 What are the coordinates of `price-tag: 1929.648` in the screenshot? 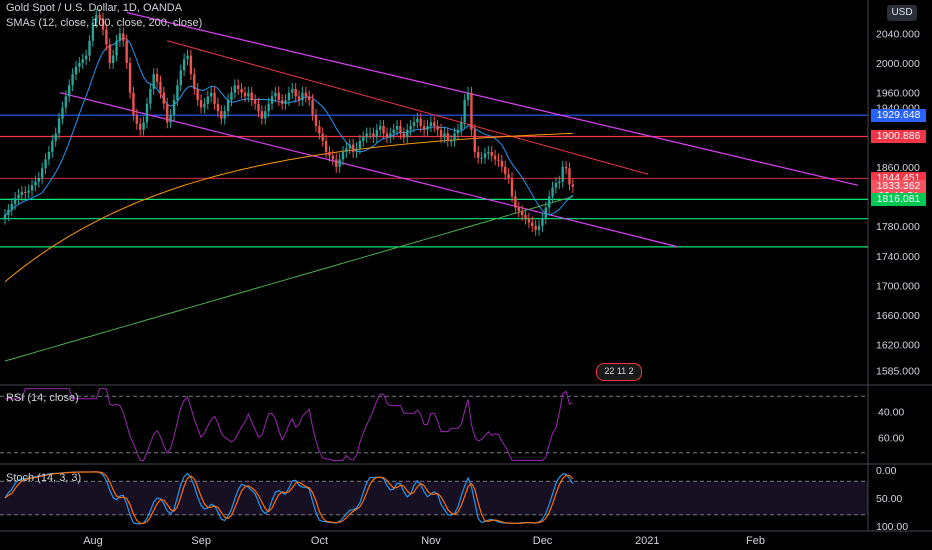 It's located at (898, 115).